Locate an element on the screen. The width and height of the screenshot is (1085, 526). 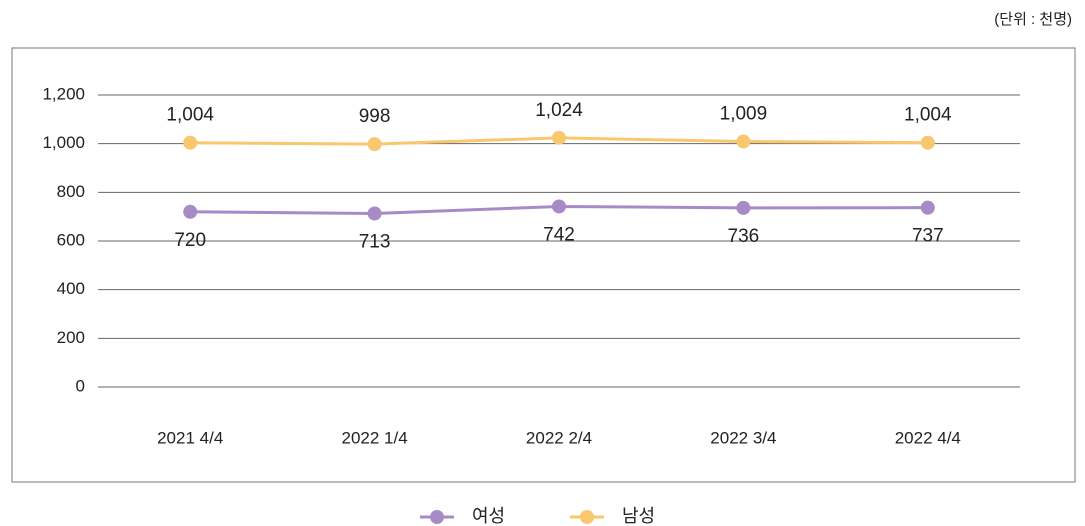
y-tick-label: 800 is located at coordinates (71, 191).